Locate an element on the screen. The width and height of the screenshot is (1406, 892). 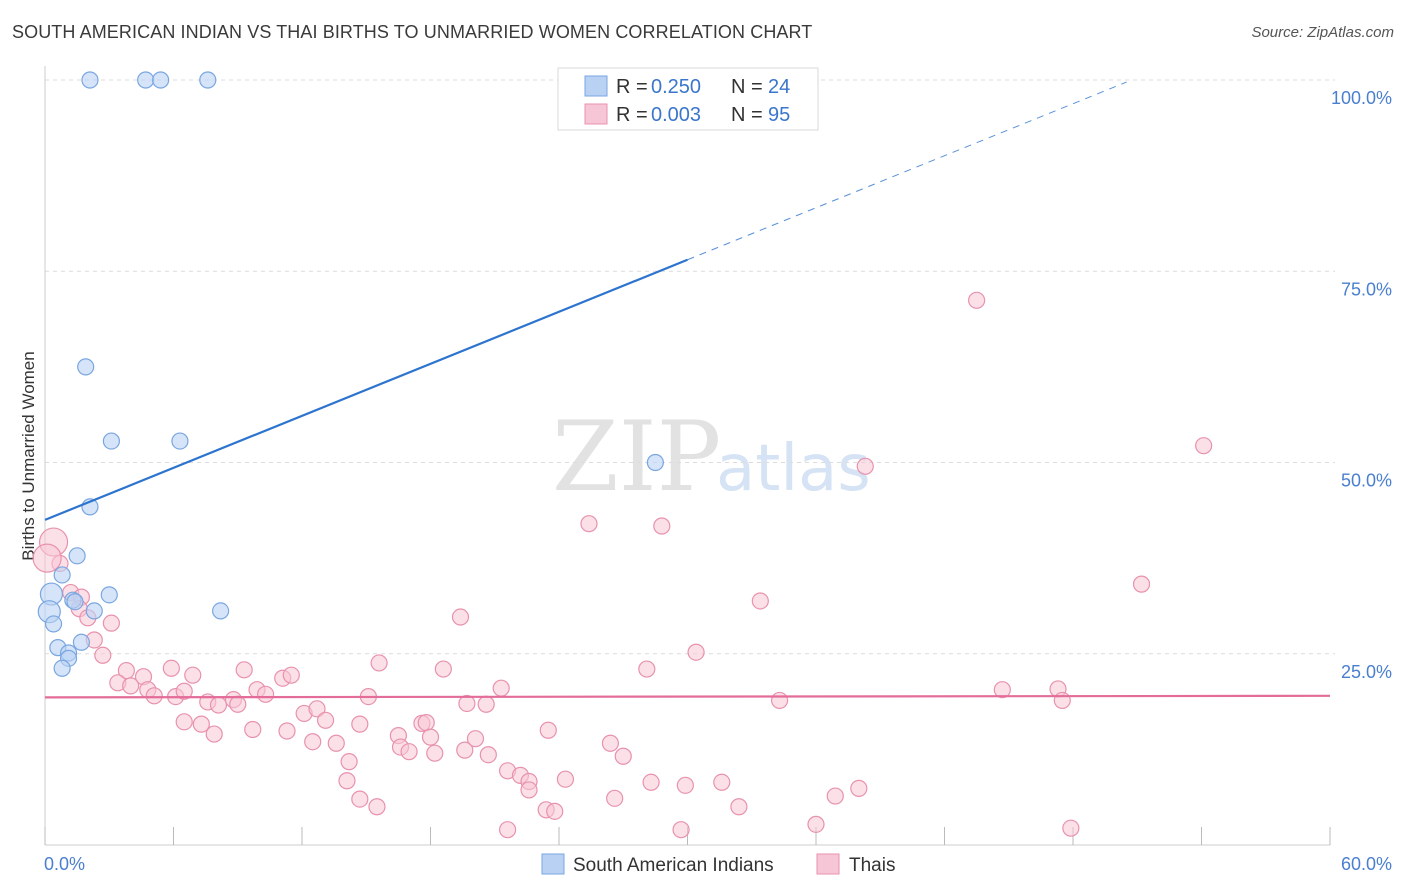
watermark-atlas: atlas is located at coordinates (793, 469).